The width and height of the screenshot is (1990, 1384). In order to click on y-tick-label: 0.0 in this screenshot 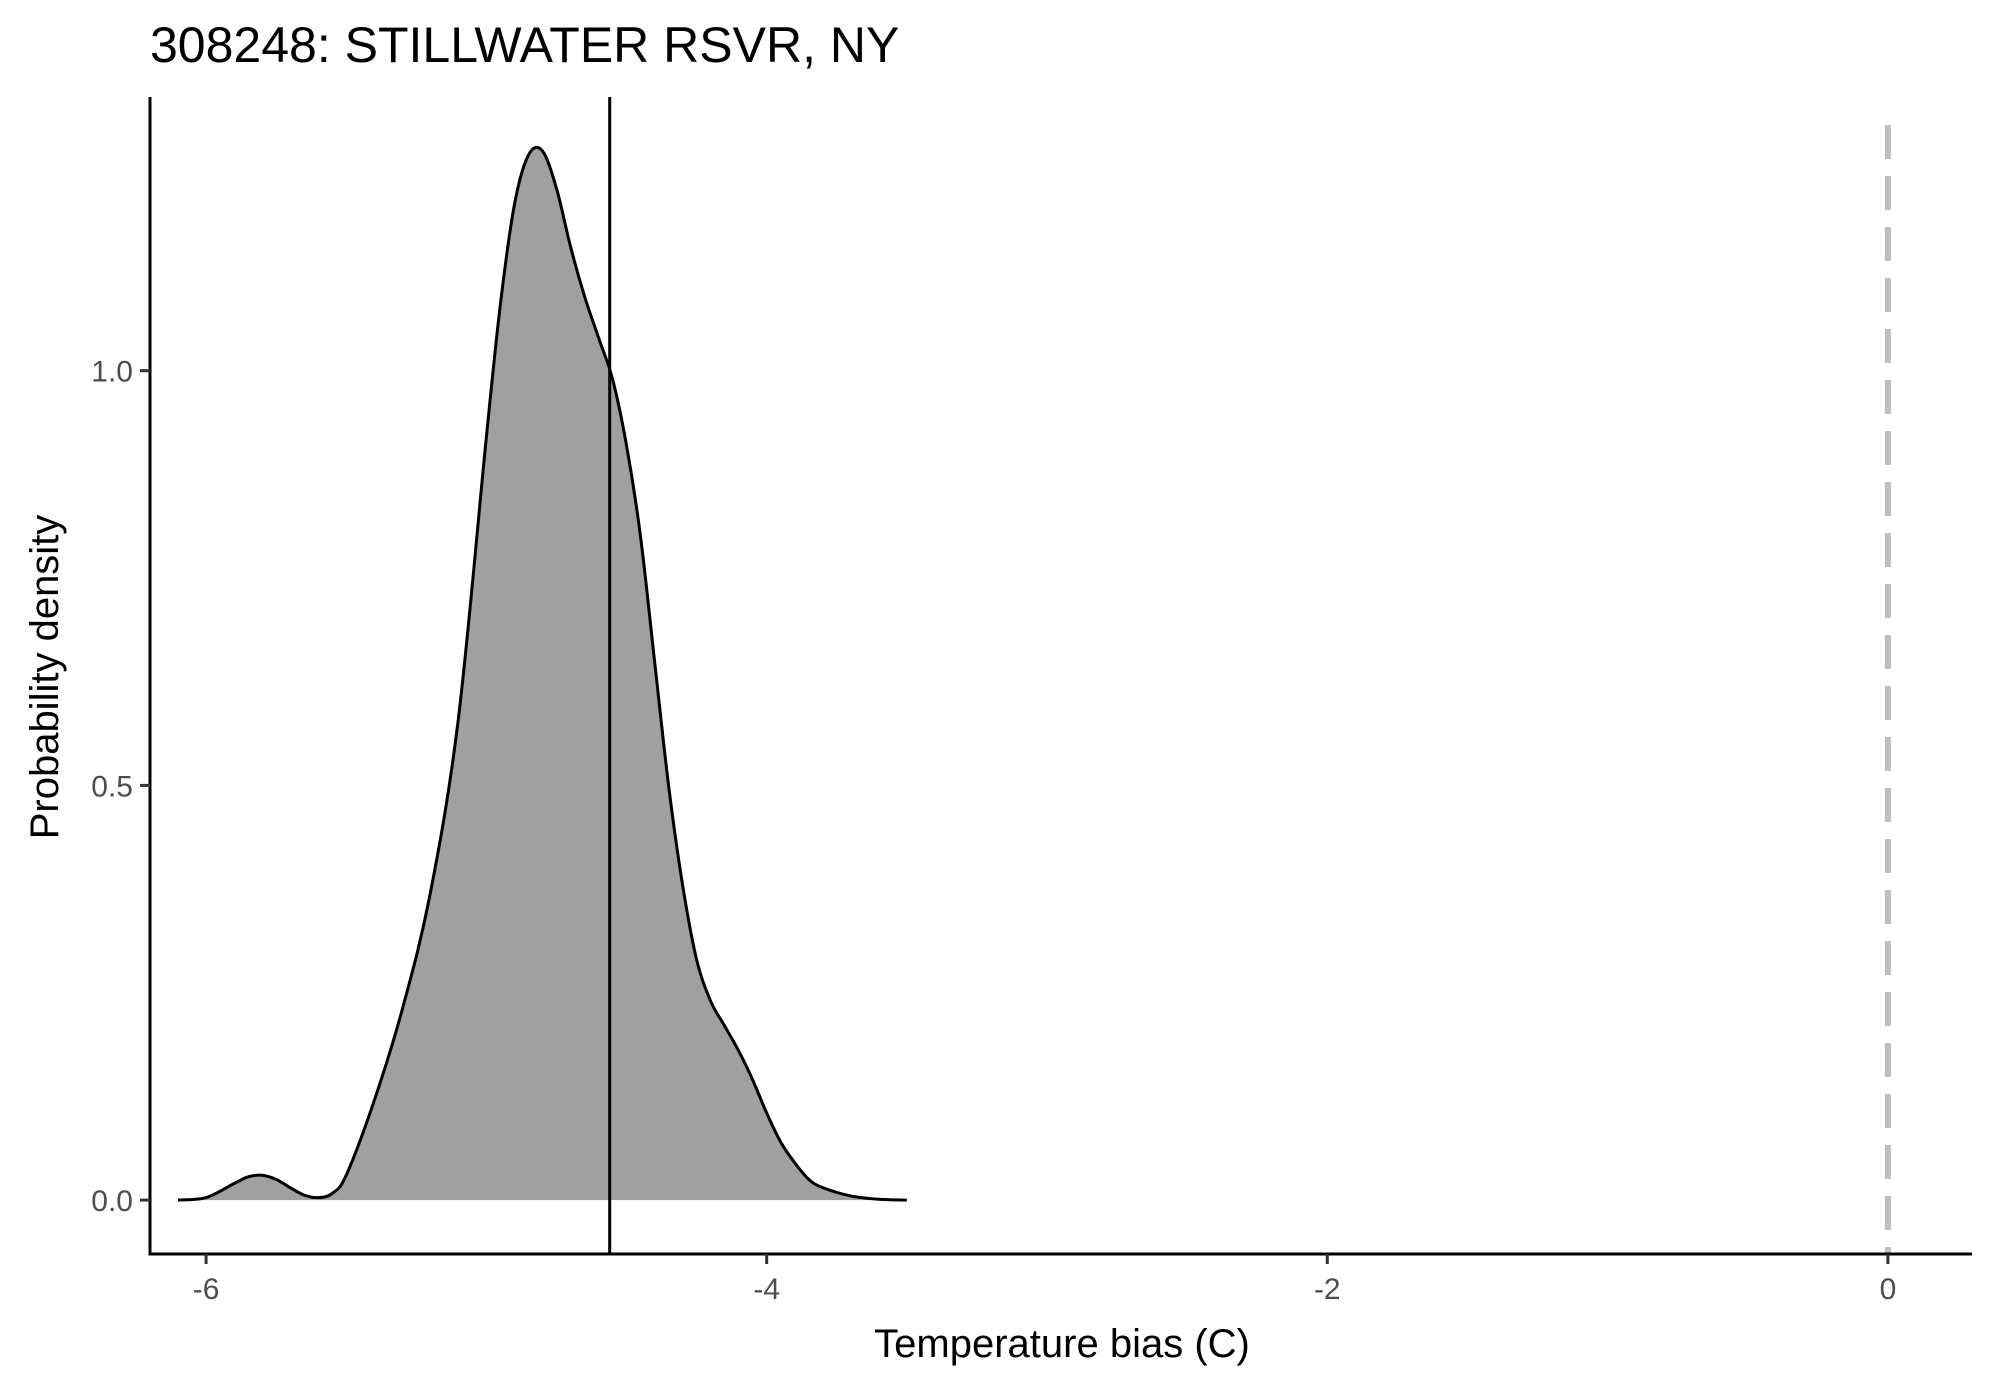, I will do `click(112, 1201)`.